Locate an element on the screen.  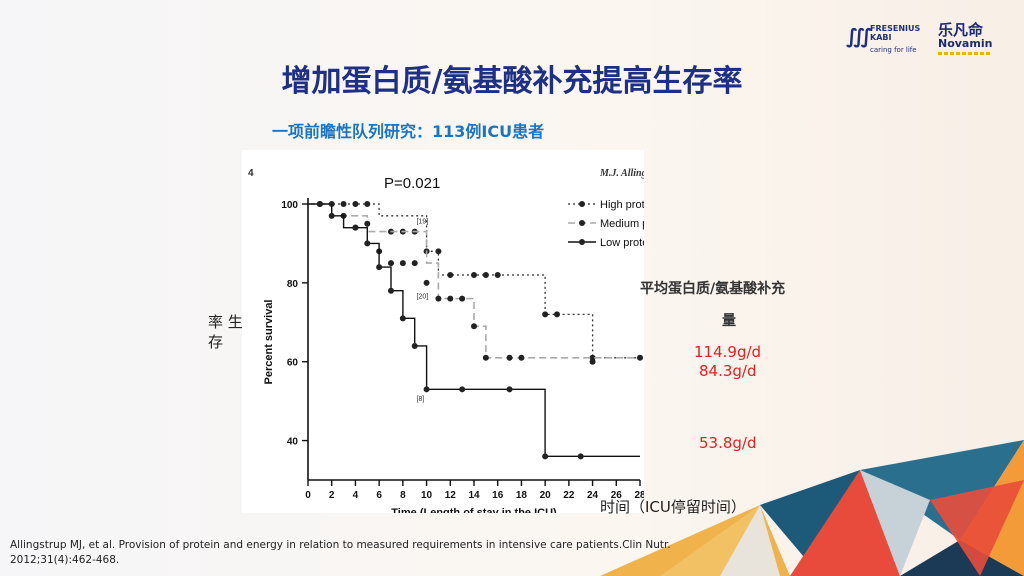
x-tick-label: 16 is located at coordinates (498, 495).